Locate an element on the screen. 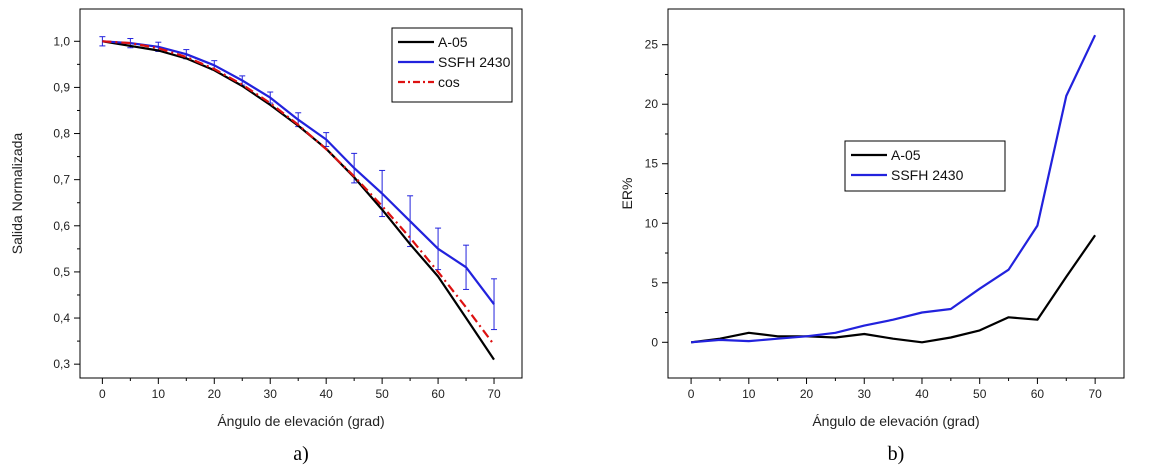 This screenshot has height=468, width=1164. y-tick-label: 15 is located at coordinates (652, 164).